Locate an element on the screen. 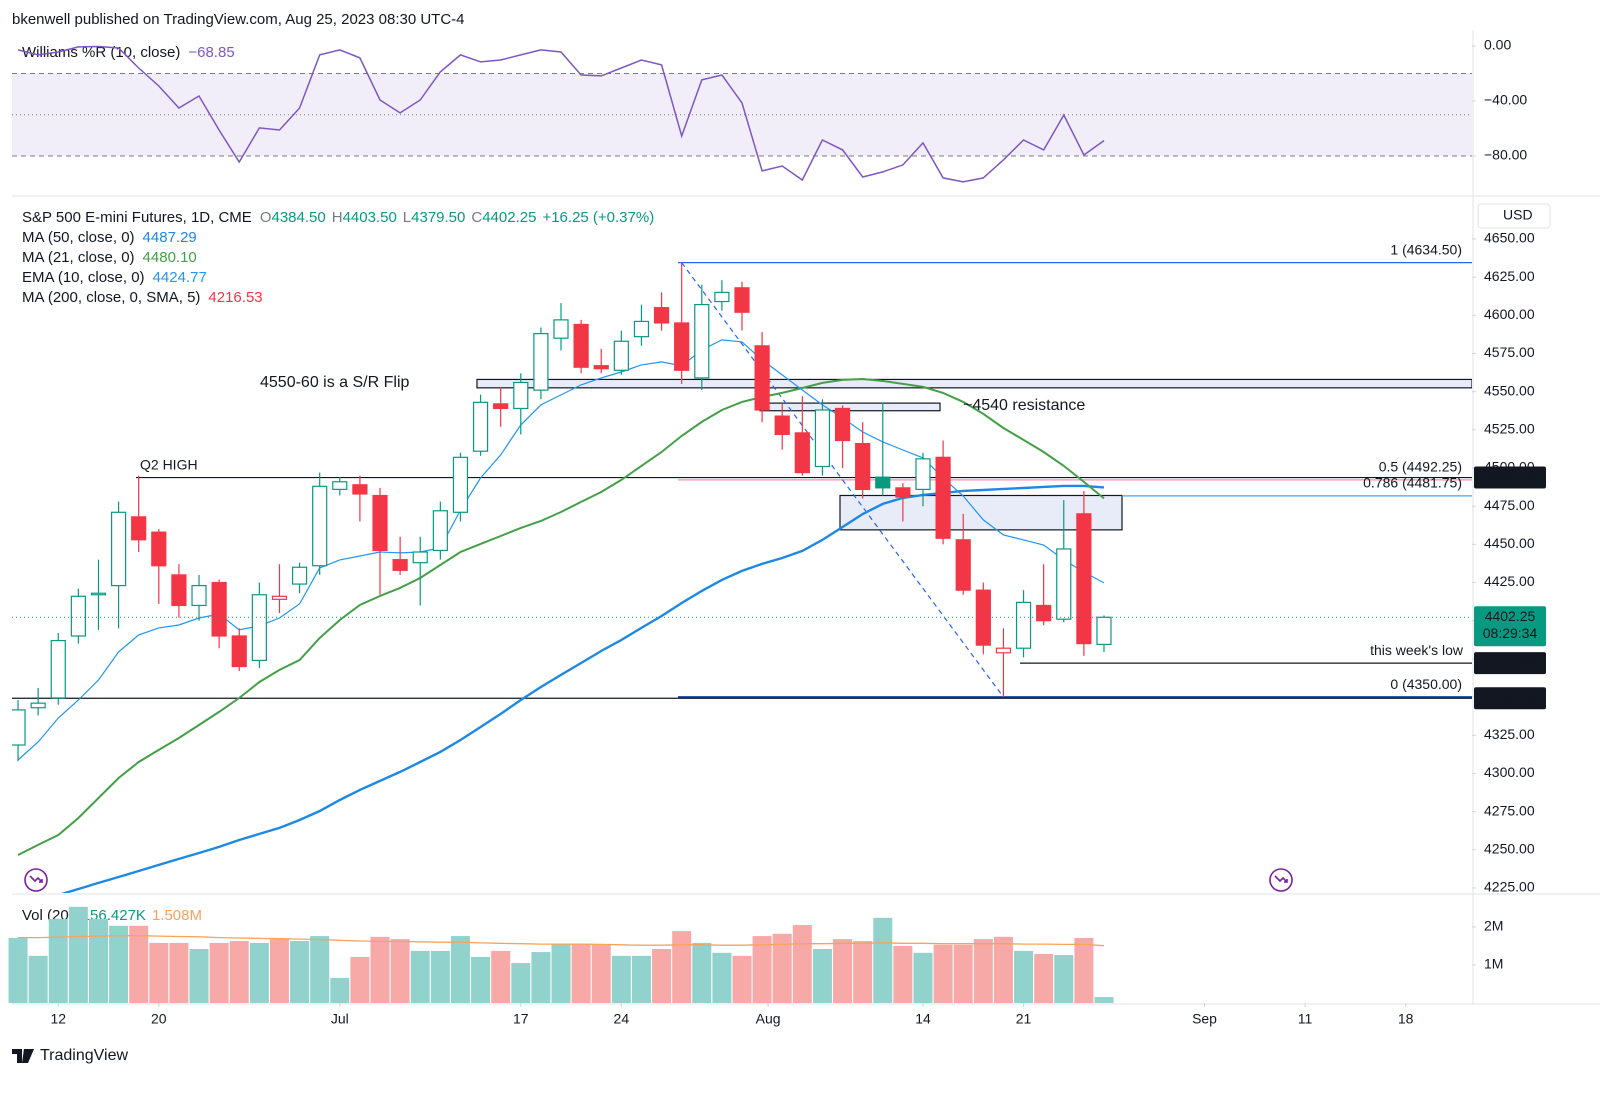 The width and height of the screenshot is (1600, 1099). volume-ma-line is located at coordinates (561, 941).